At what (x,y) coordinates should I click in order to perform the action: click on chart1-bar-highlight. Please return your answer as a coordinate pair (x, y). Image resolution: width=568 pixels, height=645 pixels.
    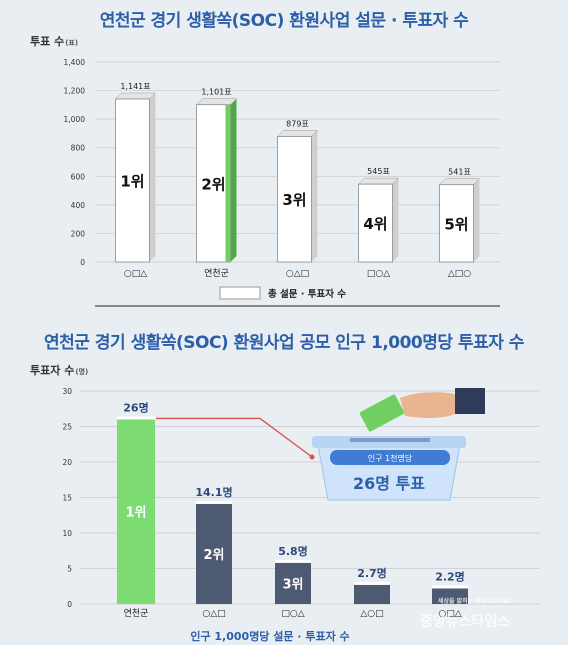
    Looking at the image, I should click on (228, 183).